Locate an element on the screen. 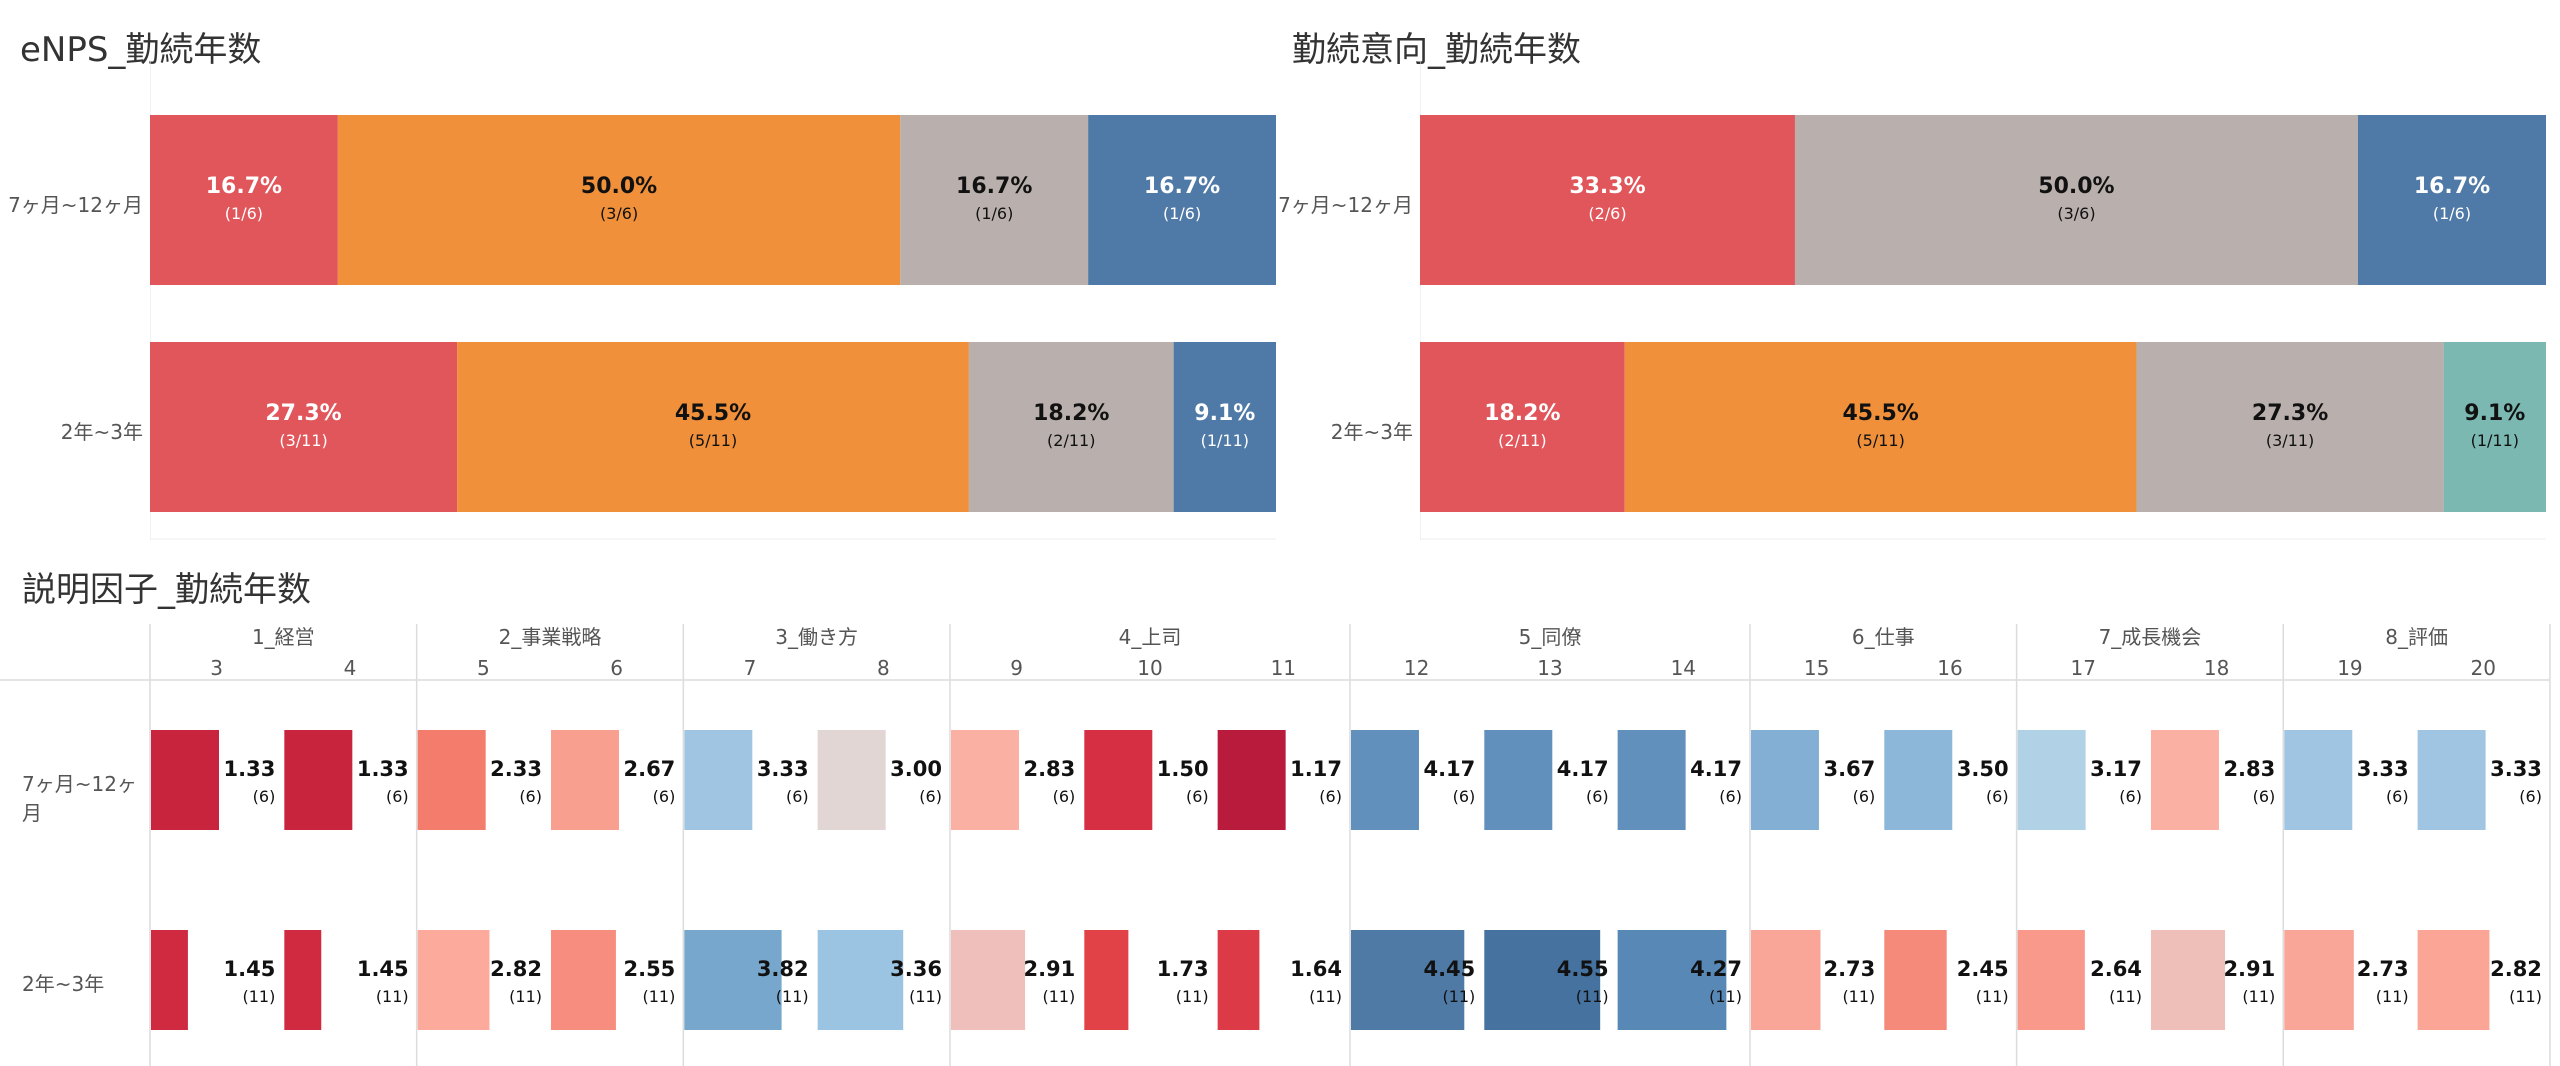 This screenshot has width=2560, height=1066. kinzoku-count-label: (2/11) is located at coordinates (1522, 440).